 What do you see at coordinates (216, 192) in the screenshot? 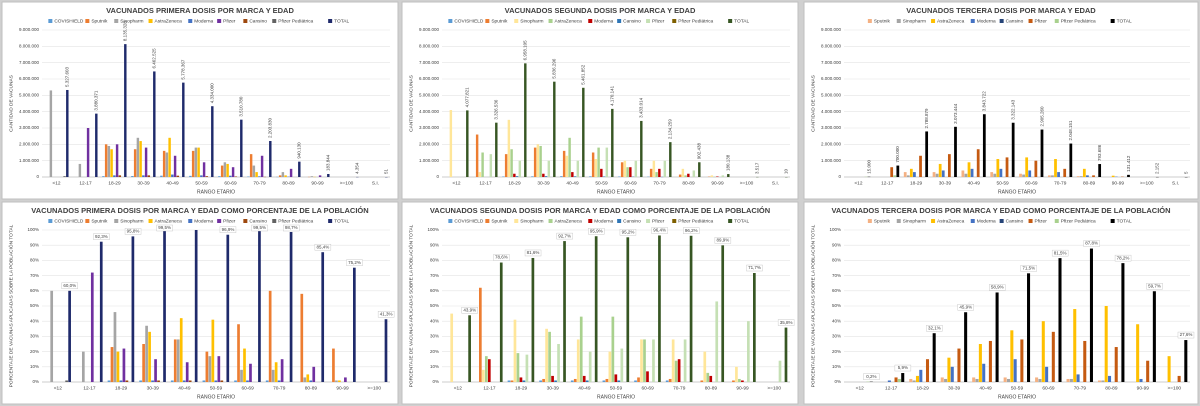
I see `x-axis-label: RANGO ETARIO` at bounding box center [216, 192].